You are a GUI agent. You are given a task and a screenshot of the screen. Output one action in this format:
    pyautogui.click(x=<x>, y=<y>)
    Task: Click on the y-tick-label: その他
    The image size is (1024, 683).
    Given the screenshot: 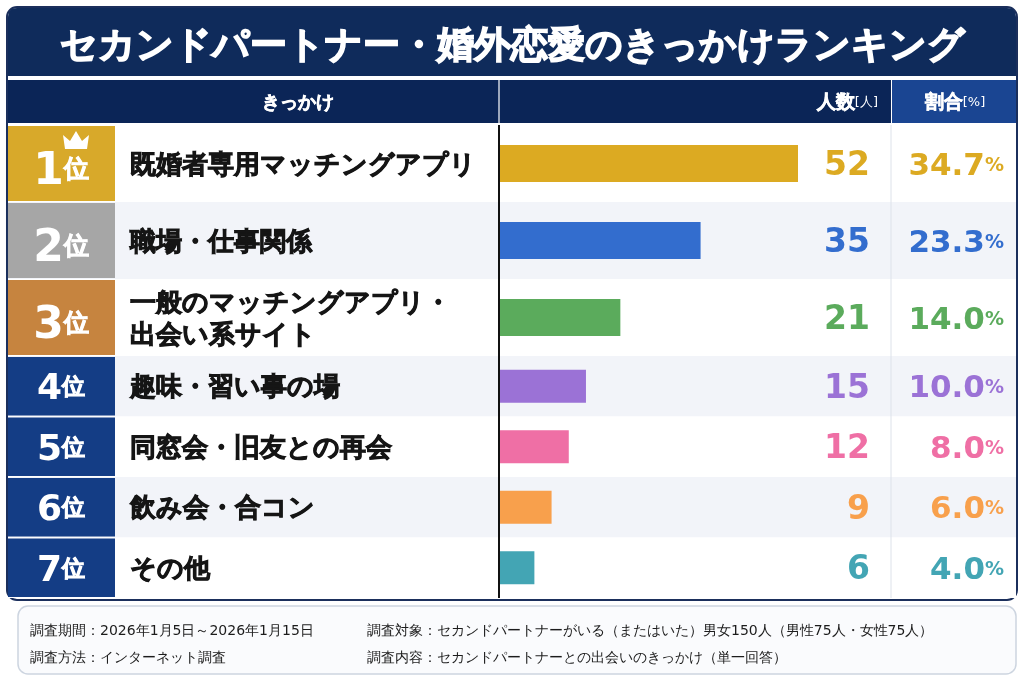 What is the action you would take?
    pyautogui.click(x=170, y=567)
    